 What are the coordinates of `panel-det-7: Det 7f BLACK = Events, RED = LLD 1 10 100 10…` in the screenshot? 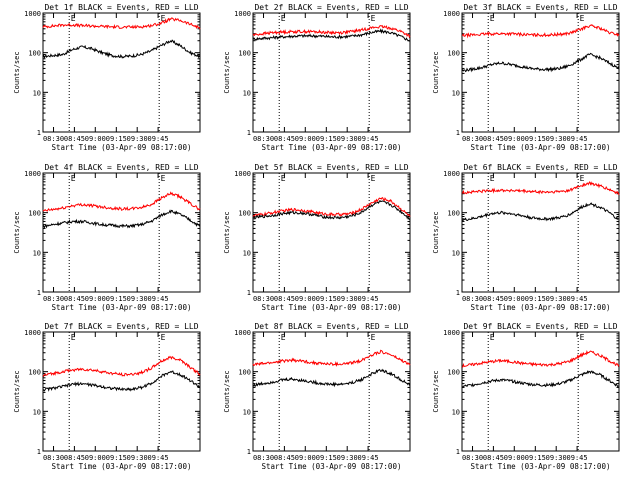 It's located at (107, 396).